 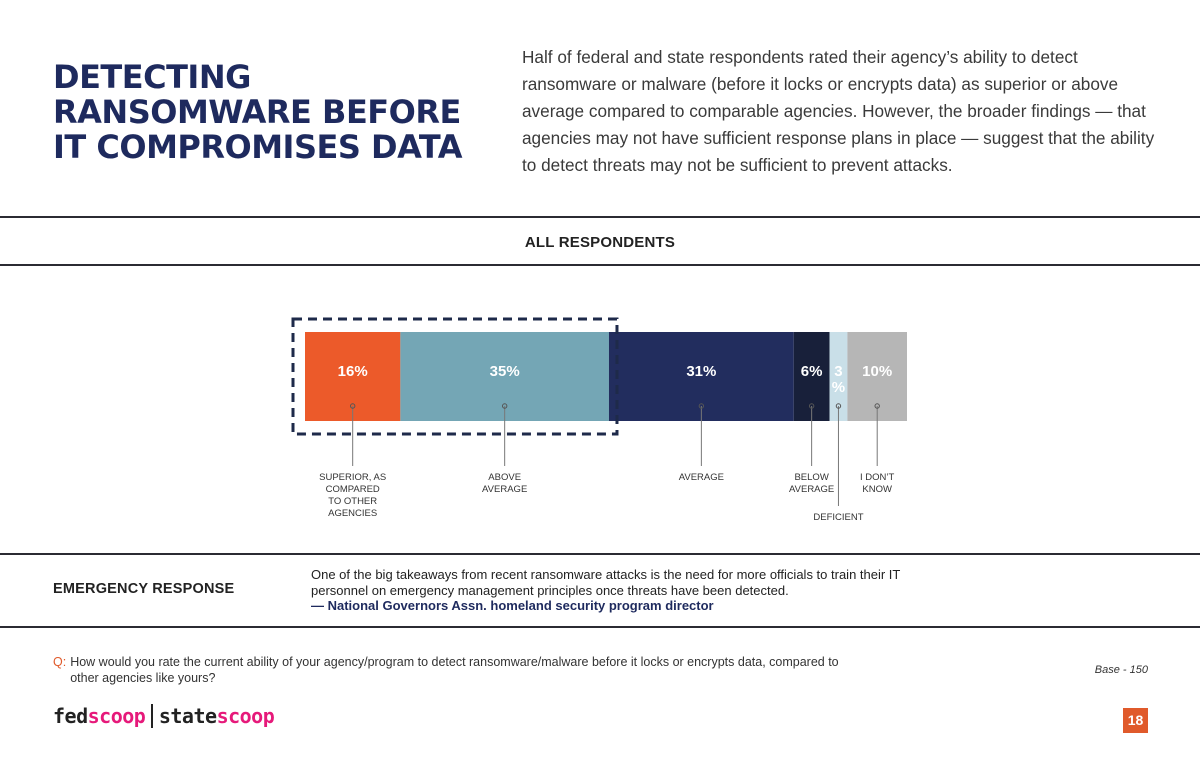 I want to click on question-prefix: Q:, so click(x=60, y=662).